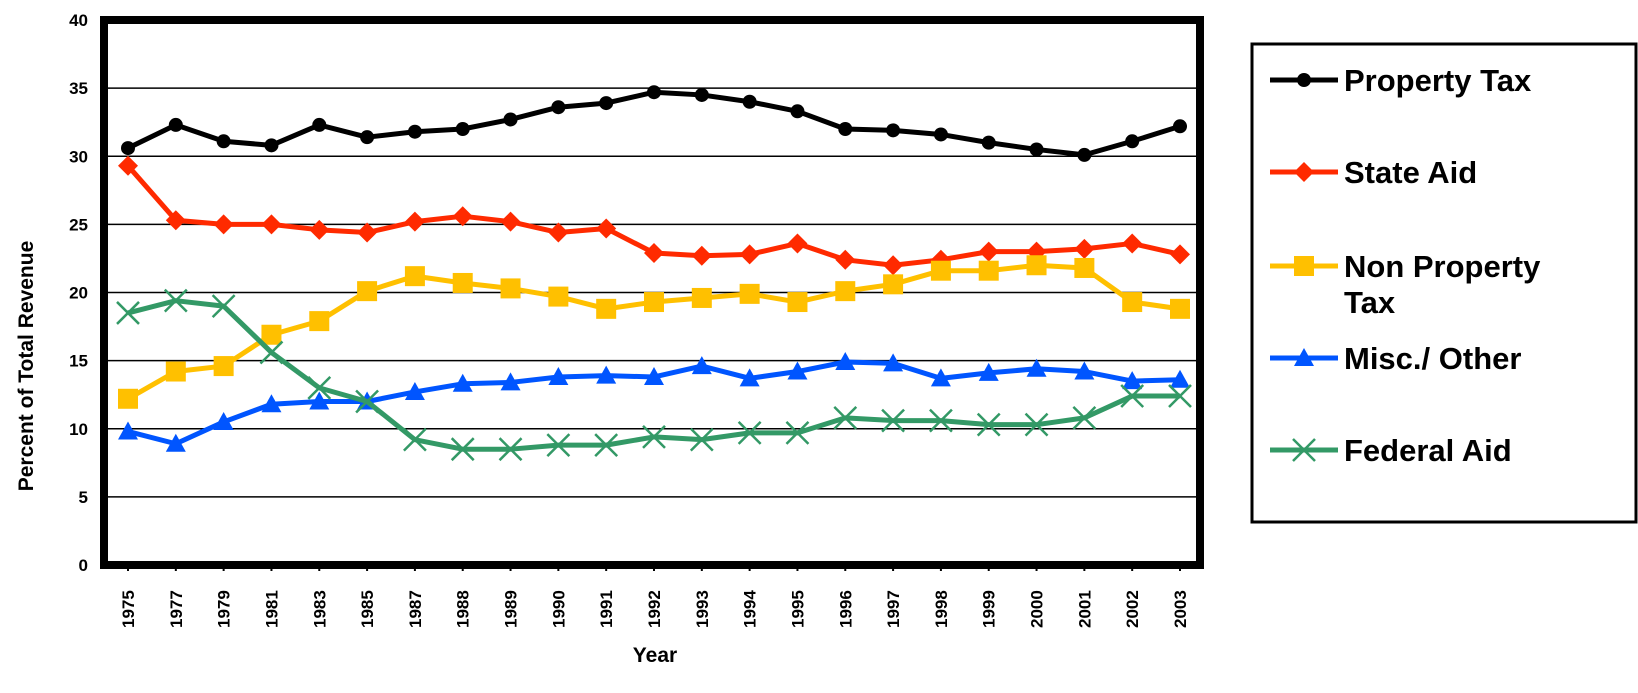 The image size is (1638, 693). I want to click on legend-label: Property Tax, so click(1438, 80).